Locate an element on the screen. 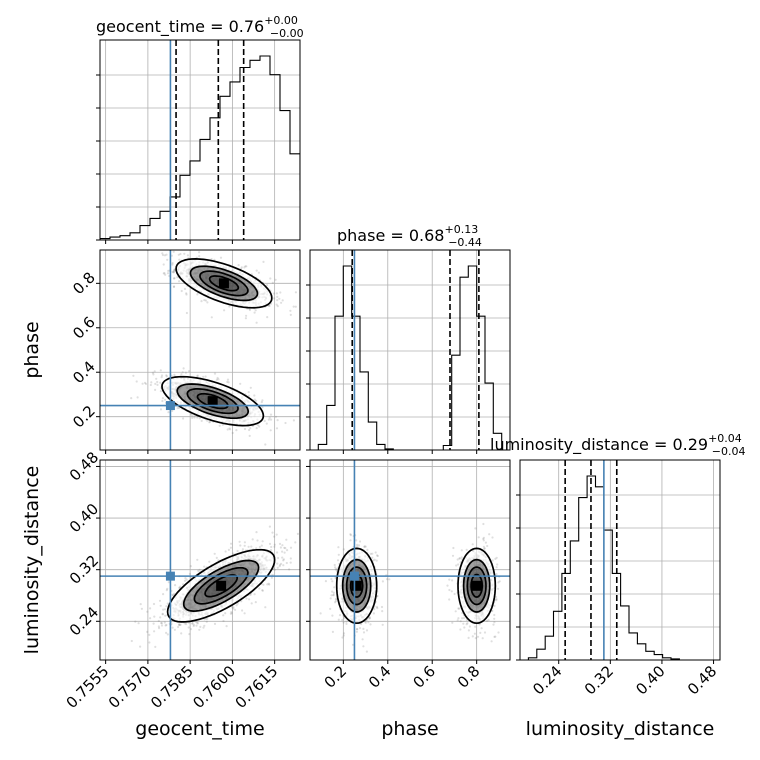 The height and width of the screenshot is (760, 760). scatter-distance-vs-geocent-time-clipped is located at coordinates (201, 560).